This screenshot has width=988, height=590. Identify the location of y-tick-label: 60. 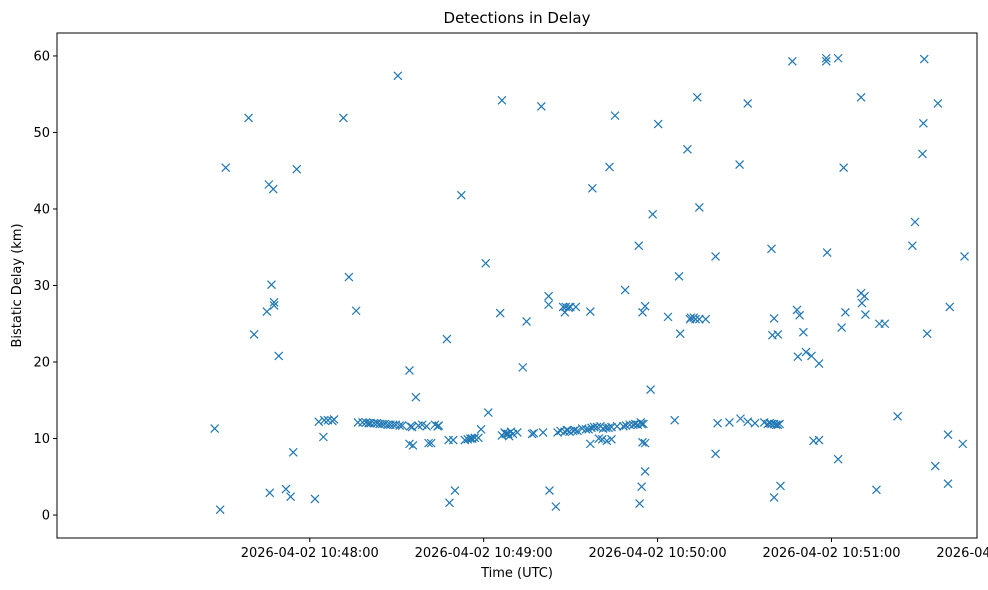
(41, 56).